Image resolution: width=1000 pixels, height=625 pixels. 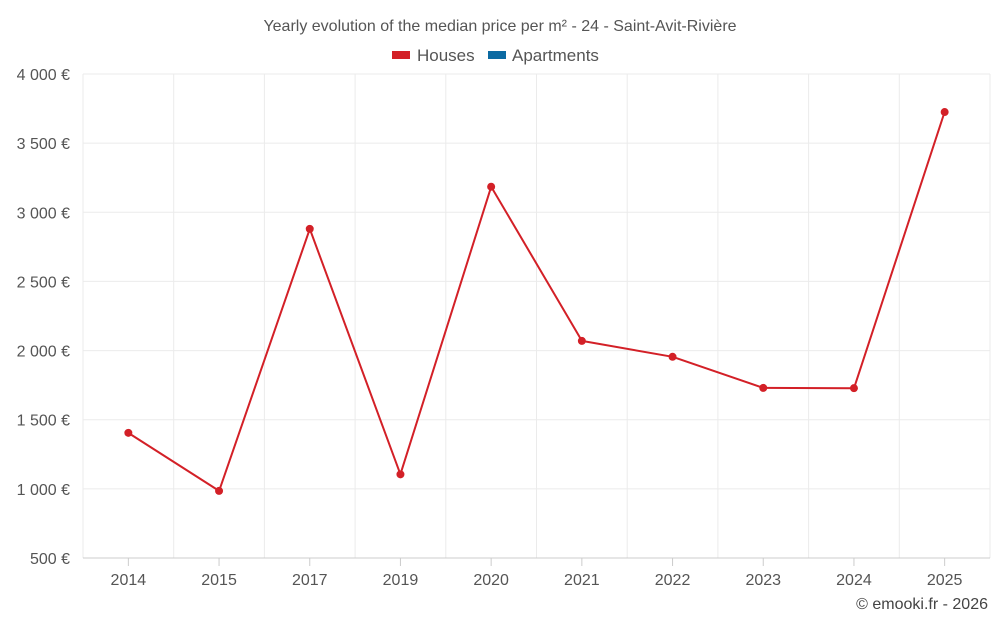 I want to click on data-point-houses-2019, so click(x=400, y=474).